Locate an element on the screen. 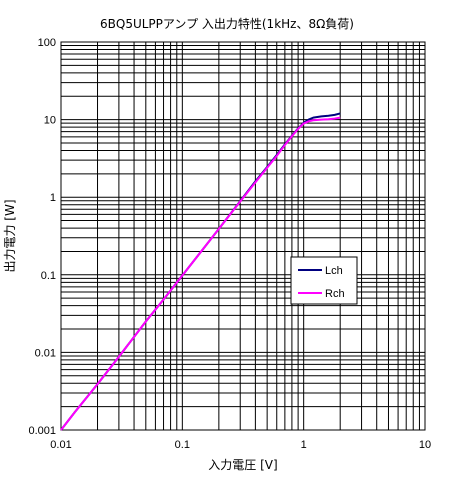 Image resolution: width=454 pixels, height=477 pixels. legend-label-rch: Rch is located at coordinates (335, 294).